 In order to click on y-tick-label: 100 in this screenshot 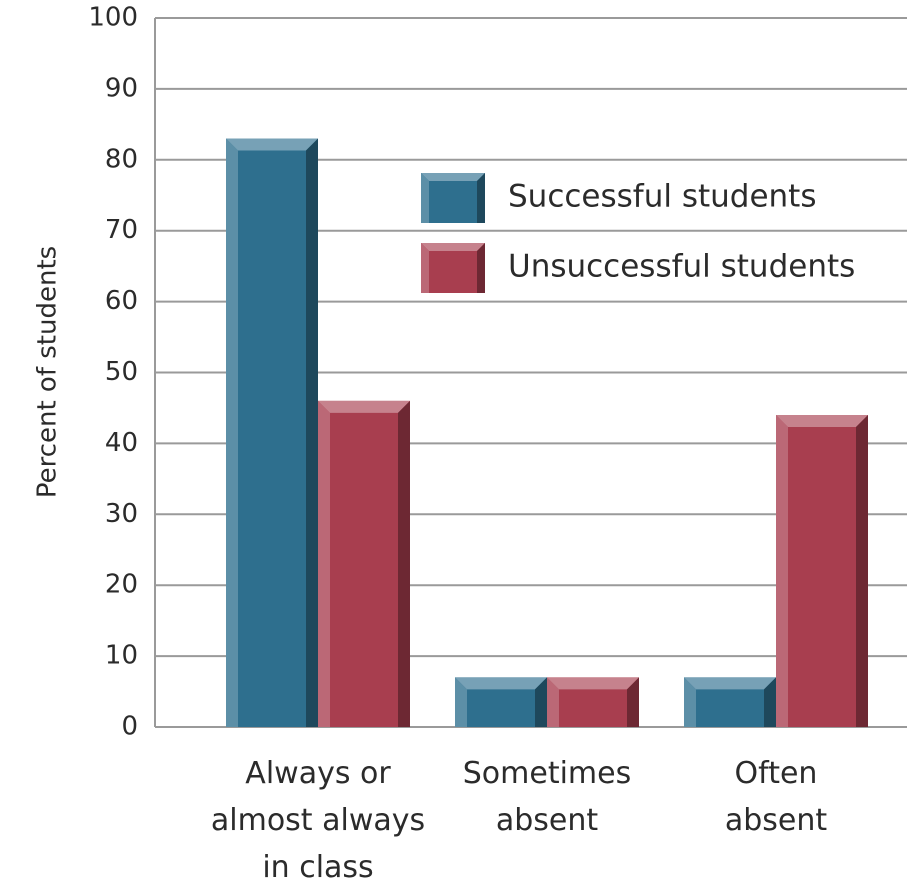, I will do `click(113, 18)`.